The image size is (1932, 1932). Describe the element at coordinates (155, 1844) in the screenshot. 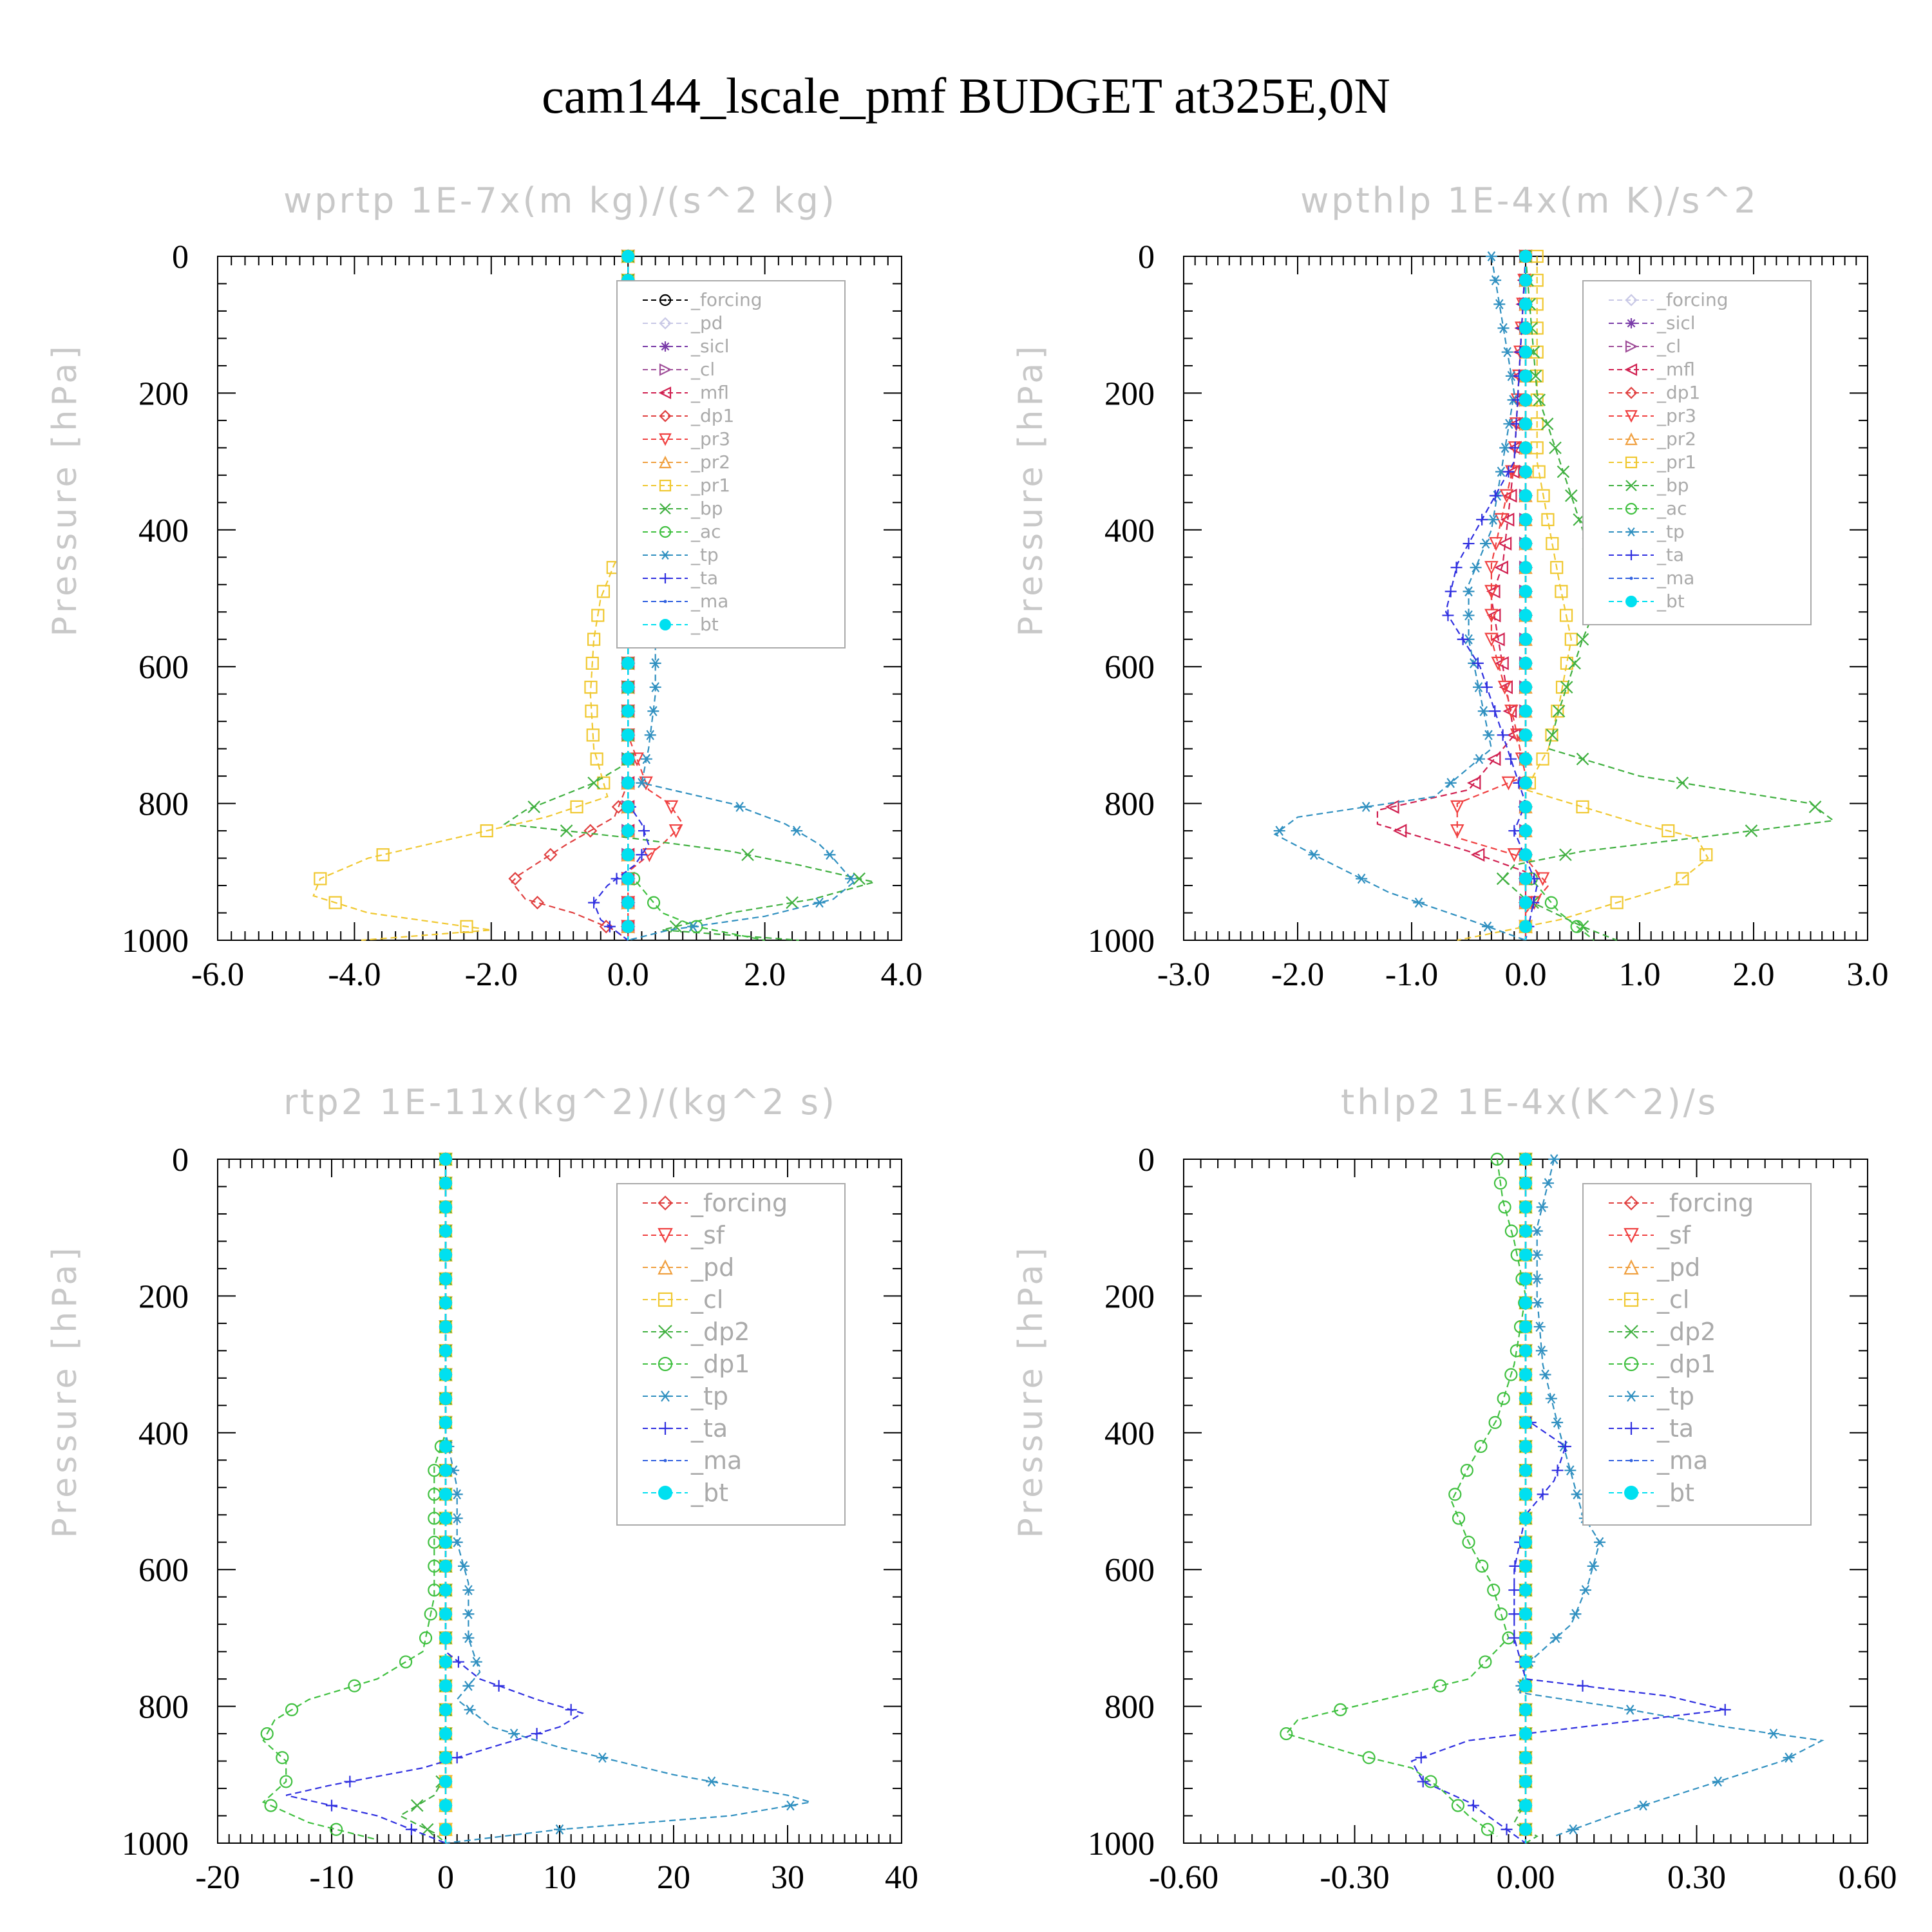

I see `y-tick-label: 1000` at that location.